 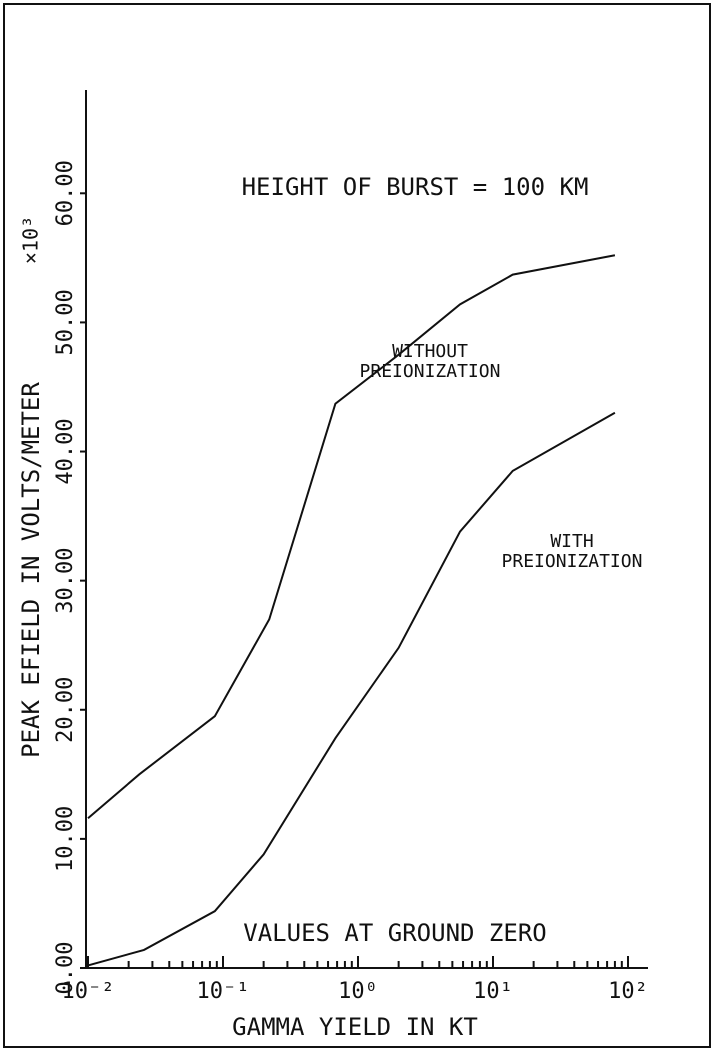 What do you see at coordinates (430, 351) in the screenshot?
I see `series-label-line: WITHOUT` at bounding box center [430, 351].